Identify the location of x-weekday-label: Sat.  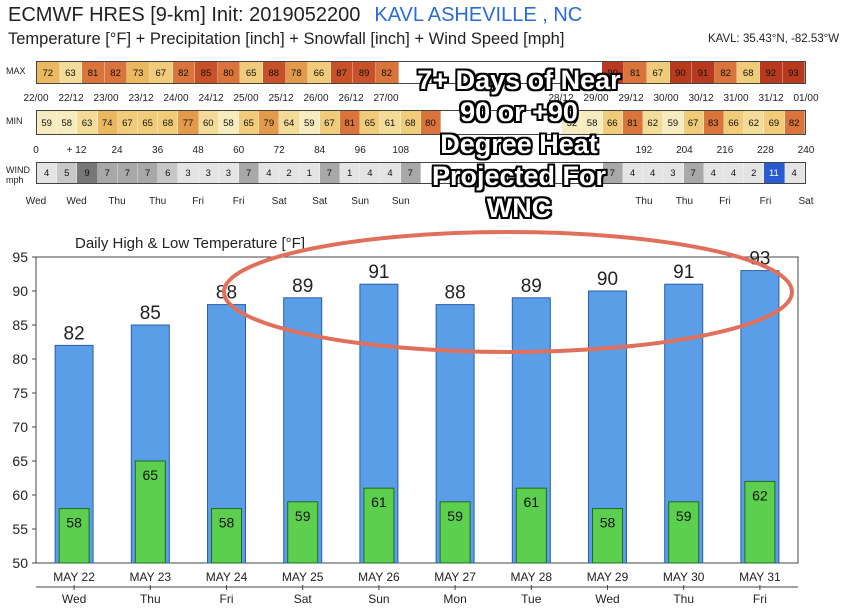
(303, 599).